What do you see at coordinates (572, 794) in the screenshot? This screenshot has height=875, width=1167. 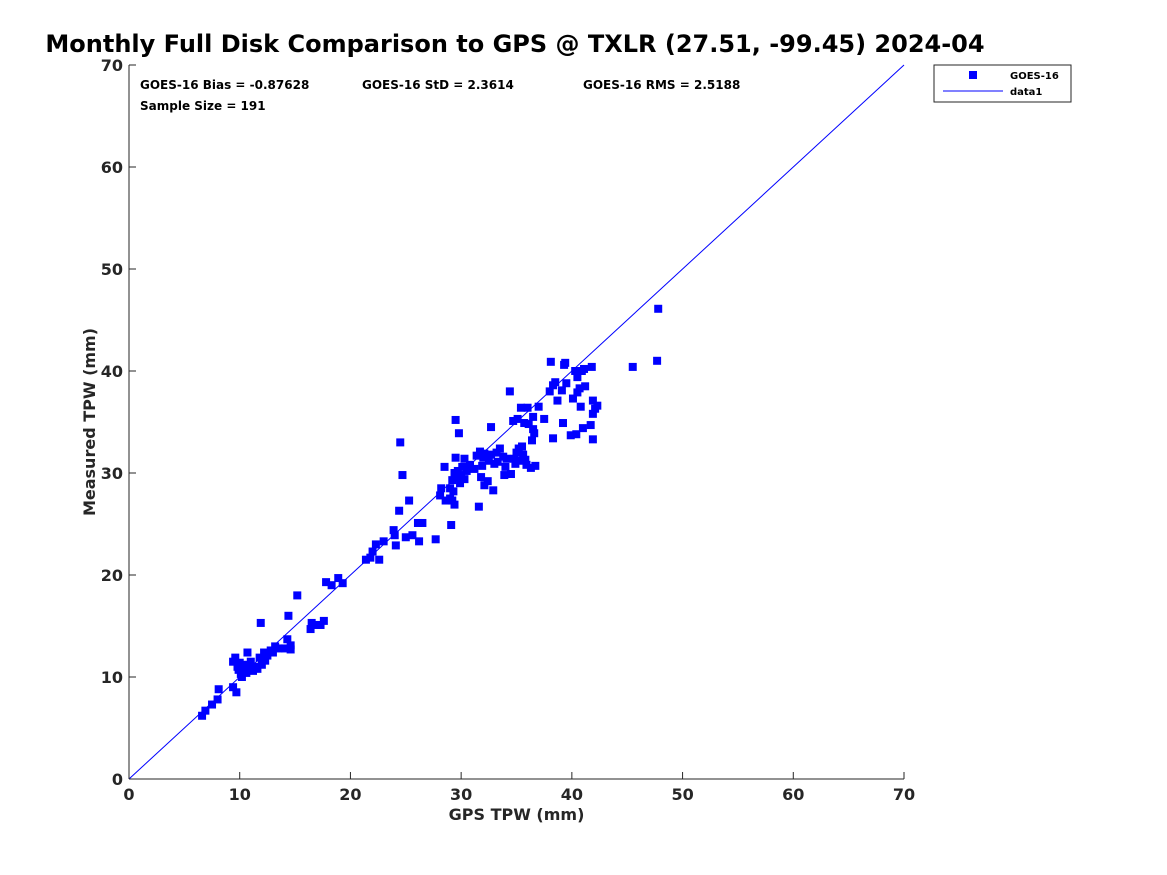 I see `x-tick-label: 40` at bounding box center [572, 794].